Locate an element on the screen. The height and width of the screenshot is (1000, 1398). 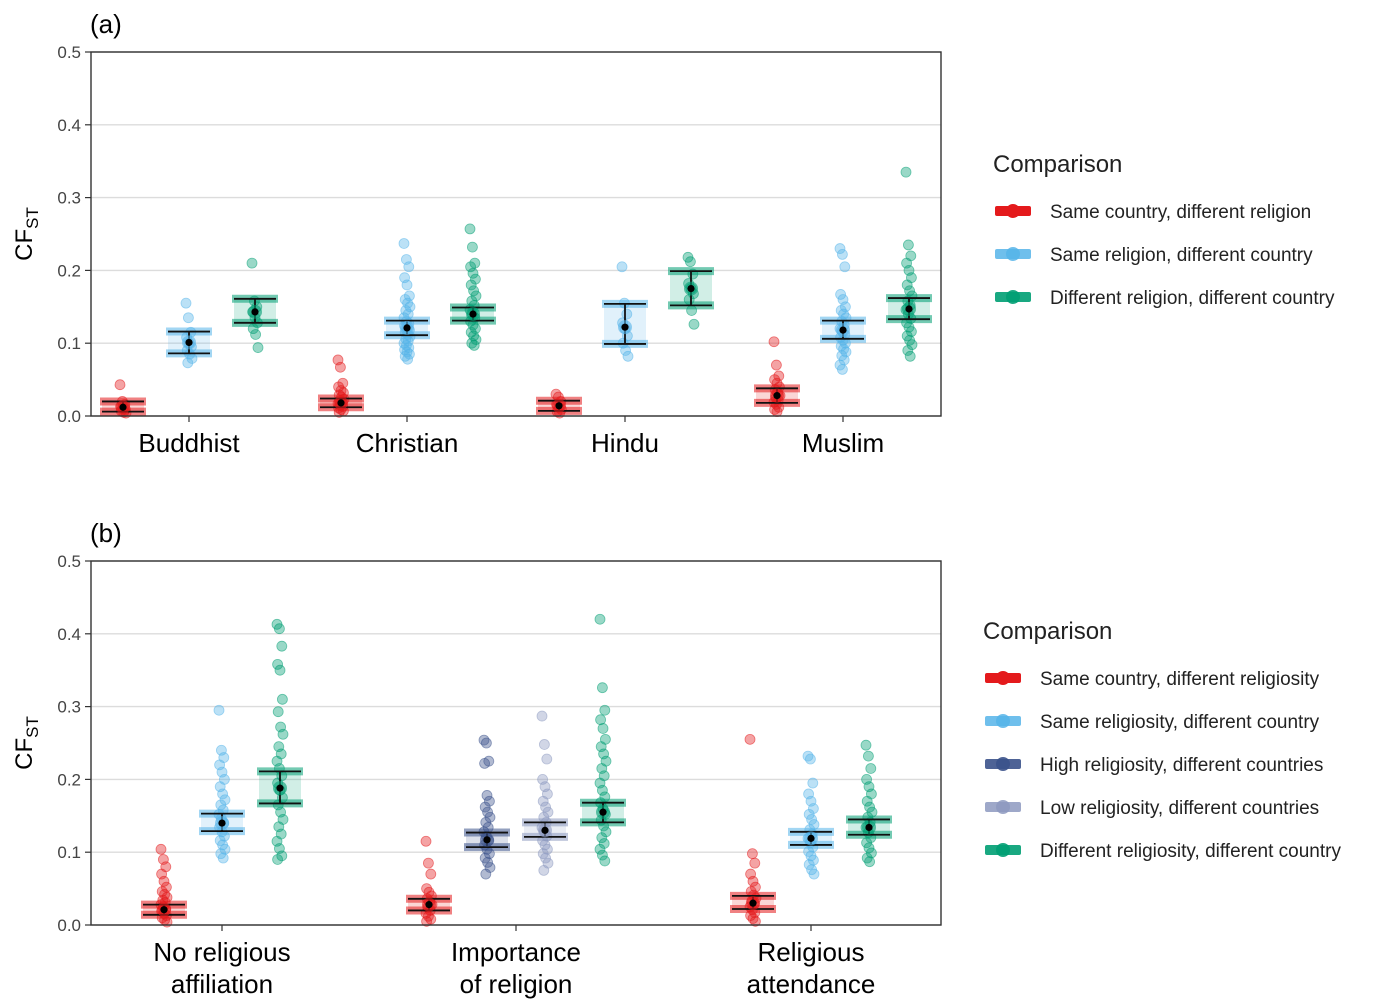
panel-a-legend-label: Same religion, different country is located at coordinates (1181, 255).